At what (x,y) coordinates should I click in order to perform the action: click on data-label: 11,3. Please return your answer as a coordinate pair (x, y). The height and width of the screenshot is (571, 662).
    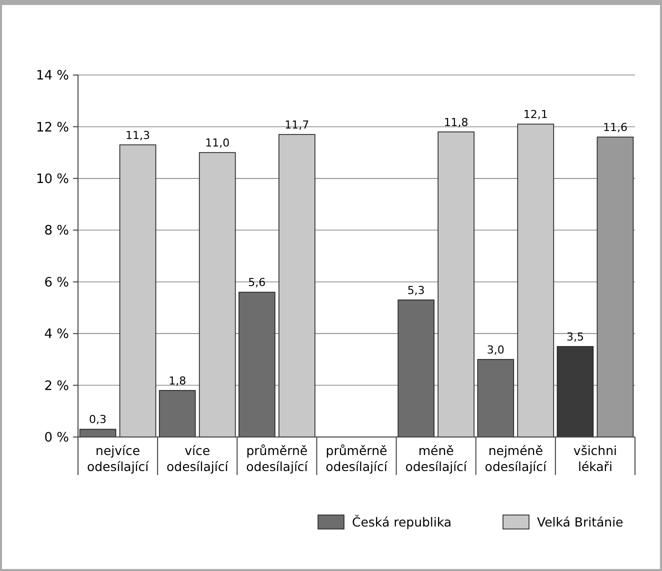
    Looking at the image, I should click on (138, 135).